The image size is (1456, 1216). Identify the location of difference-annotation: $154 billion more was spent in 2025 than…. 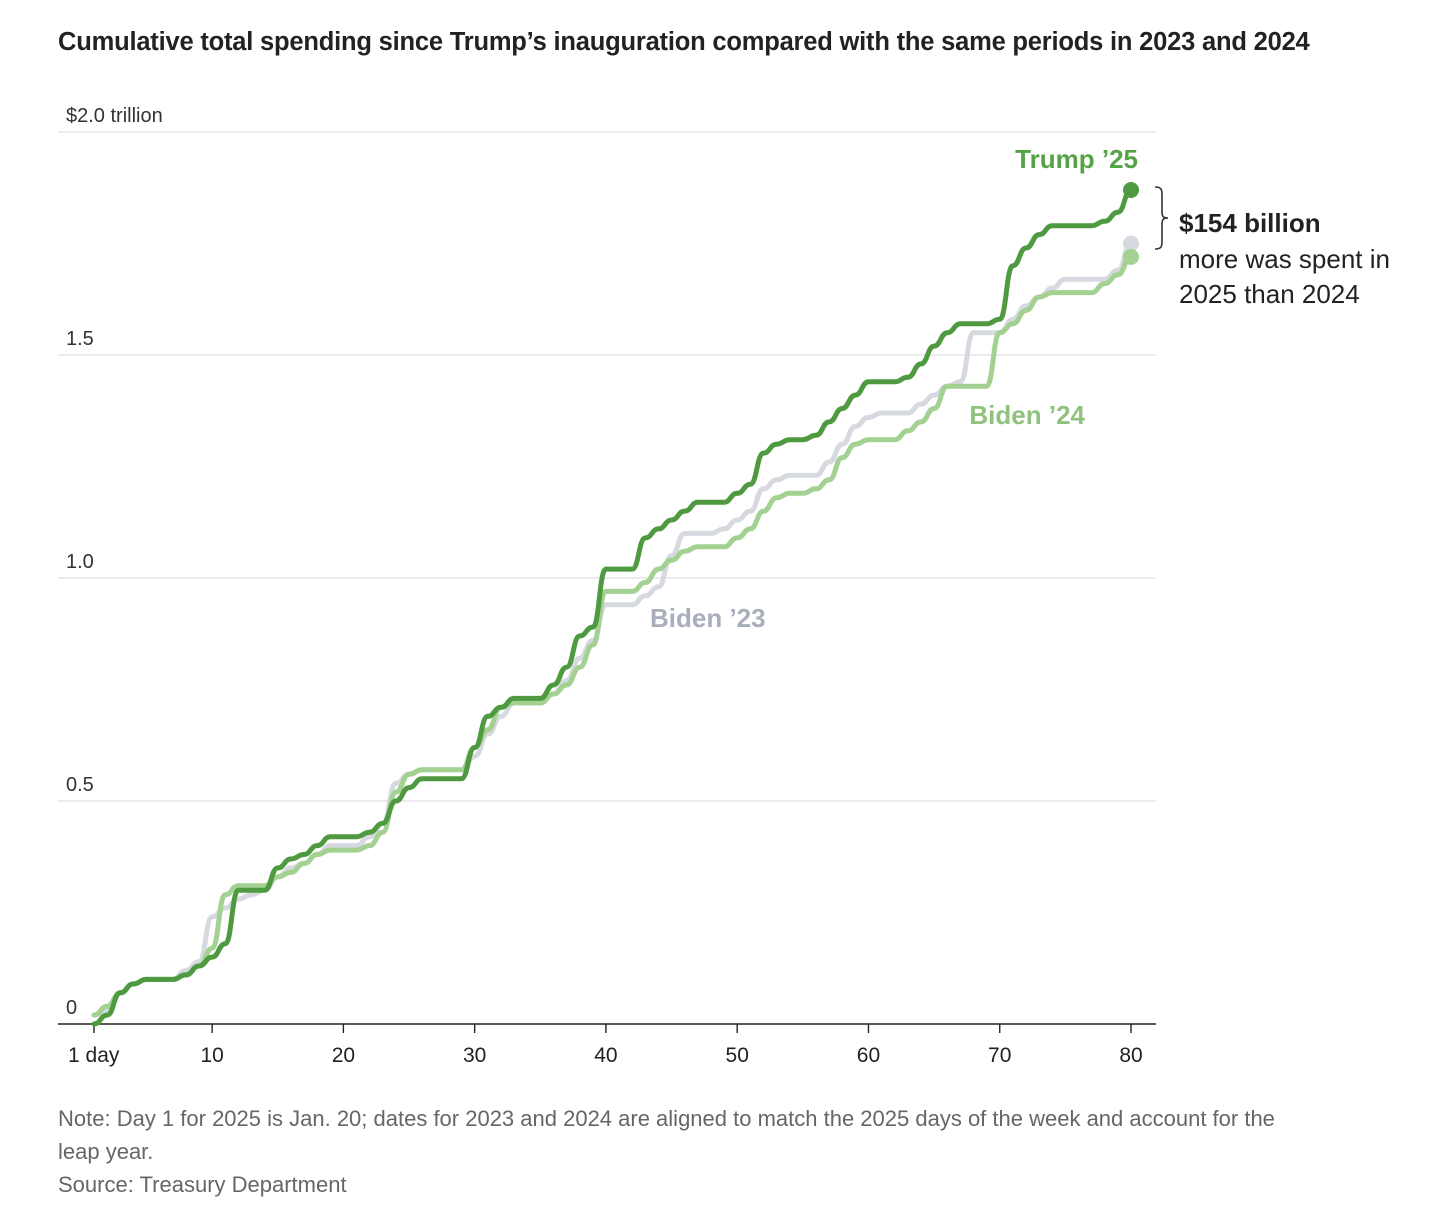
(1272, 247).